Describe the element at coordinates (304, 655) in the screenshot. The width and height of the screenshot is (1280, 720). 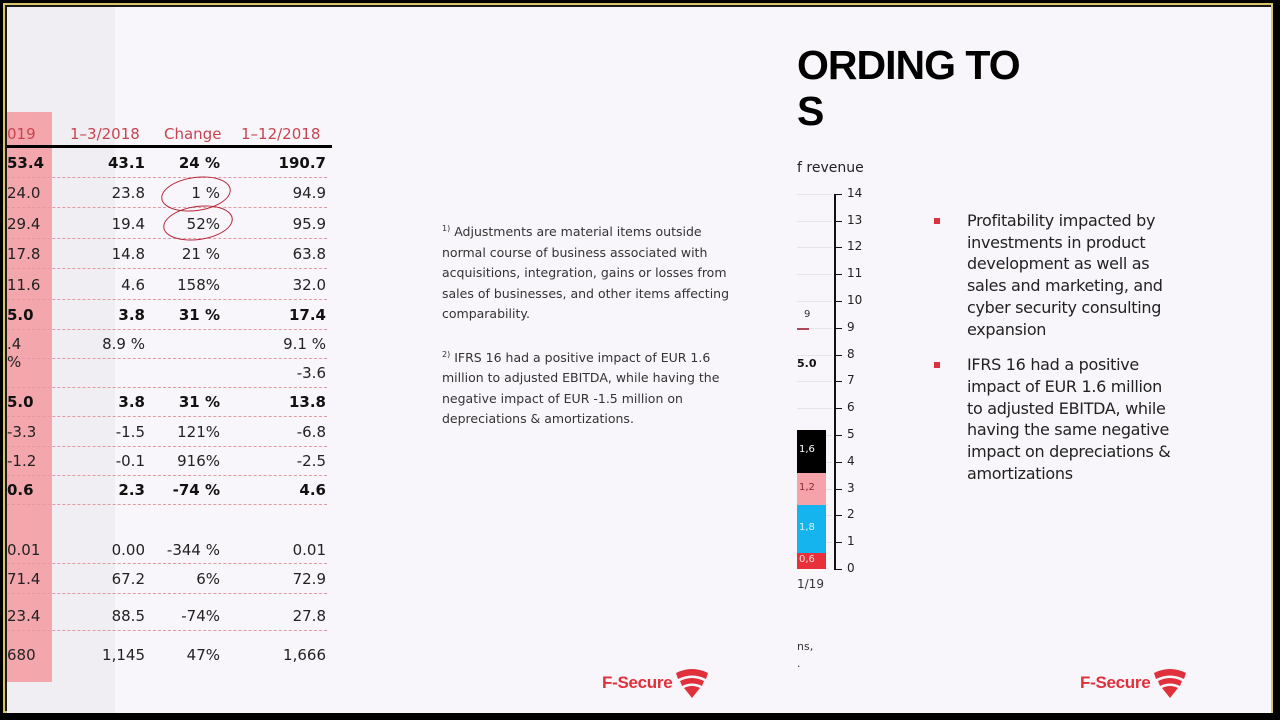
I see `table-cell: 1,666` at that location.